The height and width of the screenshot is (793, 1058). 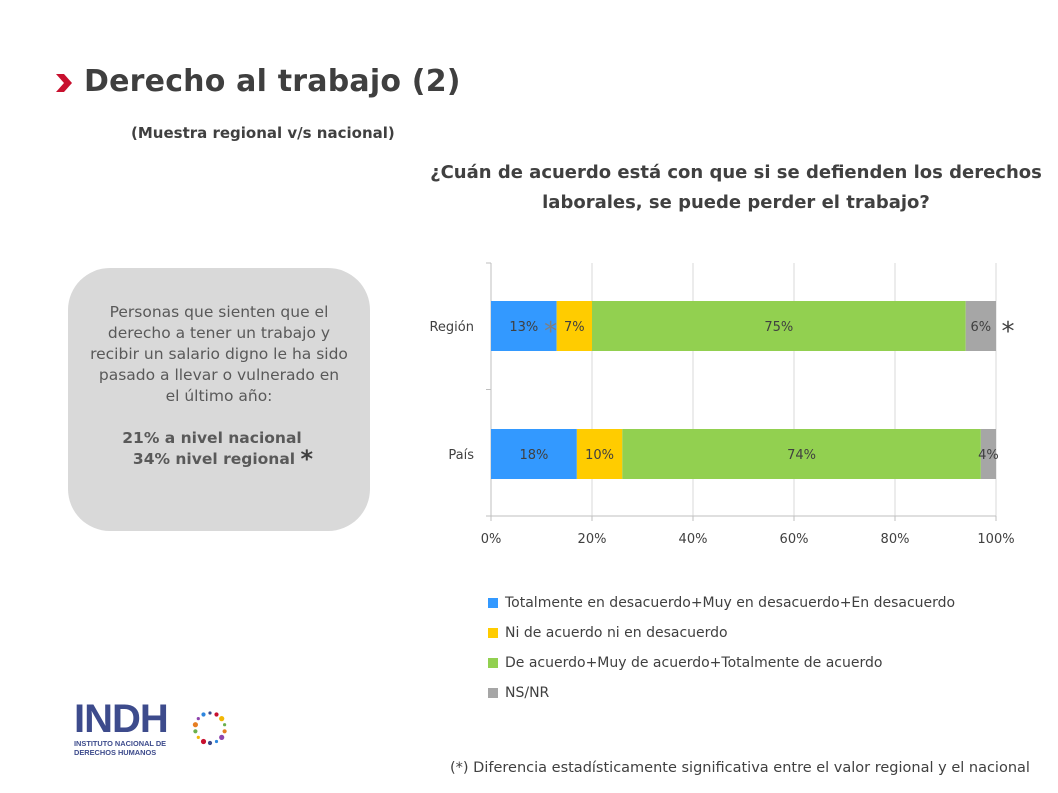 What do you see at coordinates (209, 728) in the screenshot?
I see `logo-dots` at bounding box center [209, 728].